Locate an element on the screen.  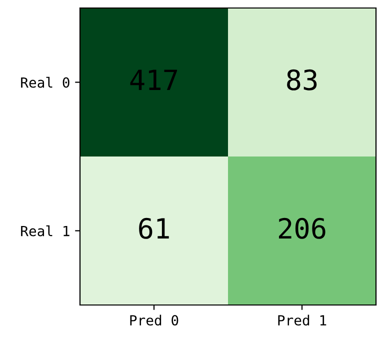
data-label: 83 is located at coordinates (302, 79).